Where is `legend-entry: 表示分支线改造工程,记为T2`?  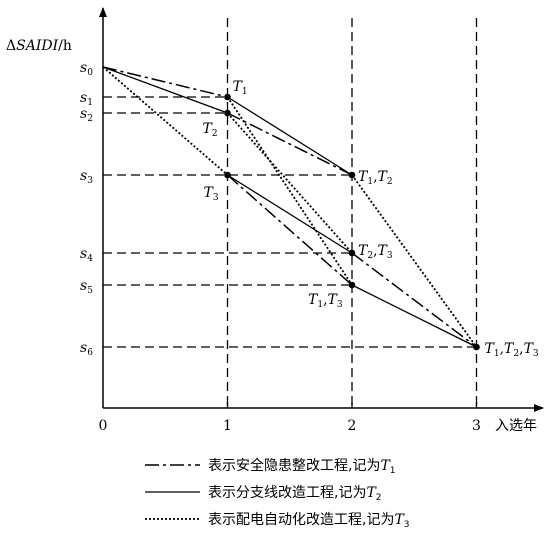
legend-entry: 表示分支线改造工程,记为T2 is located at coordinates (295, 494).